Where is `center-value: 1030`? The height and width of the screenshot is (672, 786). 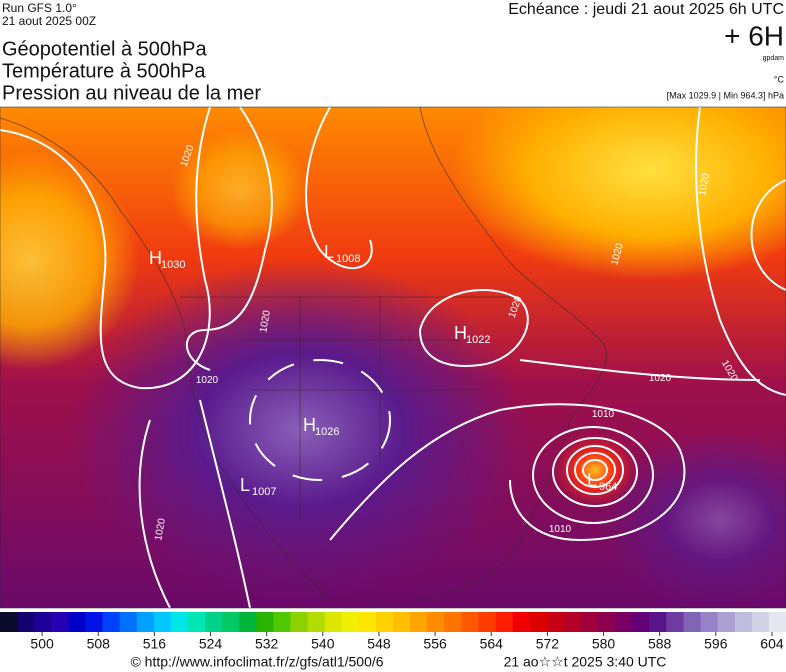 center-value: 1030 is located at coordinates (173, 265).